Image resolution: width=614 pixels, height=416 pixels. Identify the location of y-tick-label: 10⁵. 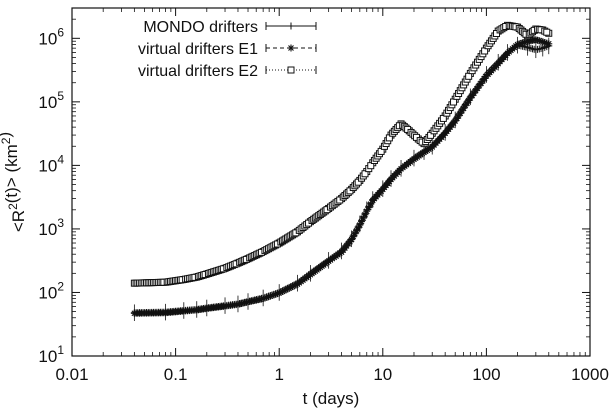
(51, 100).